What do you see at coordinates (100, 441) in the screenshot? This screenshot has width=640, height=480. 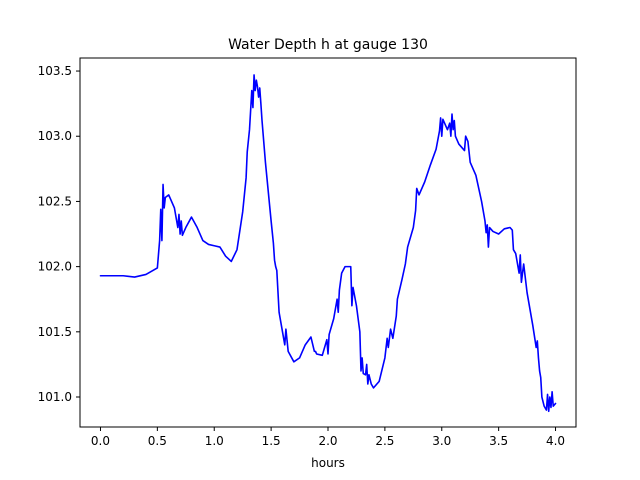 I see `x-tick-label: 0.0` at bounding box center [100, 441].